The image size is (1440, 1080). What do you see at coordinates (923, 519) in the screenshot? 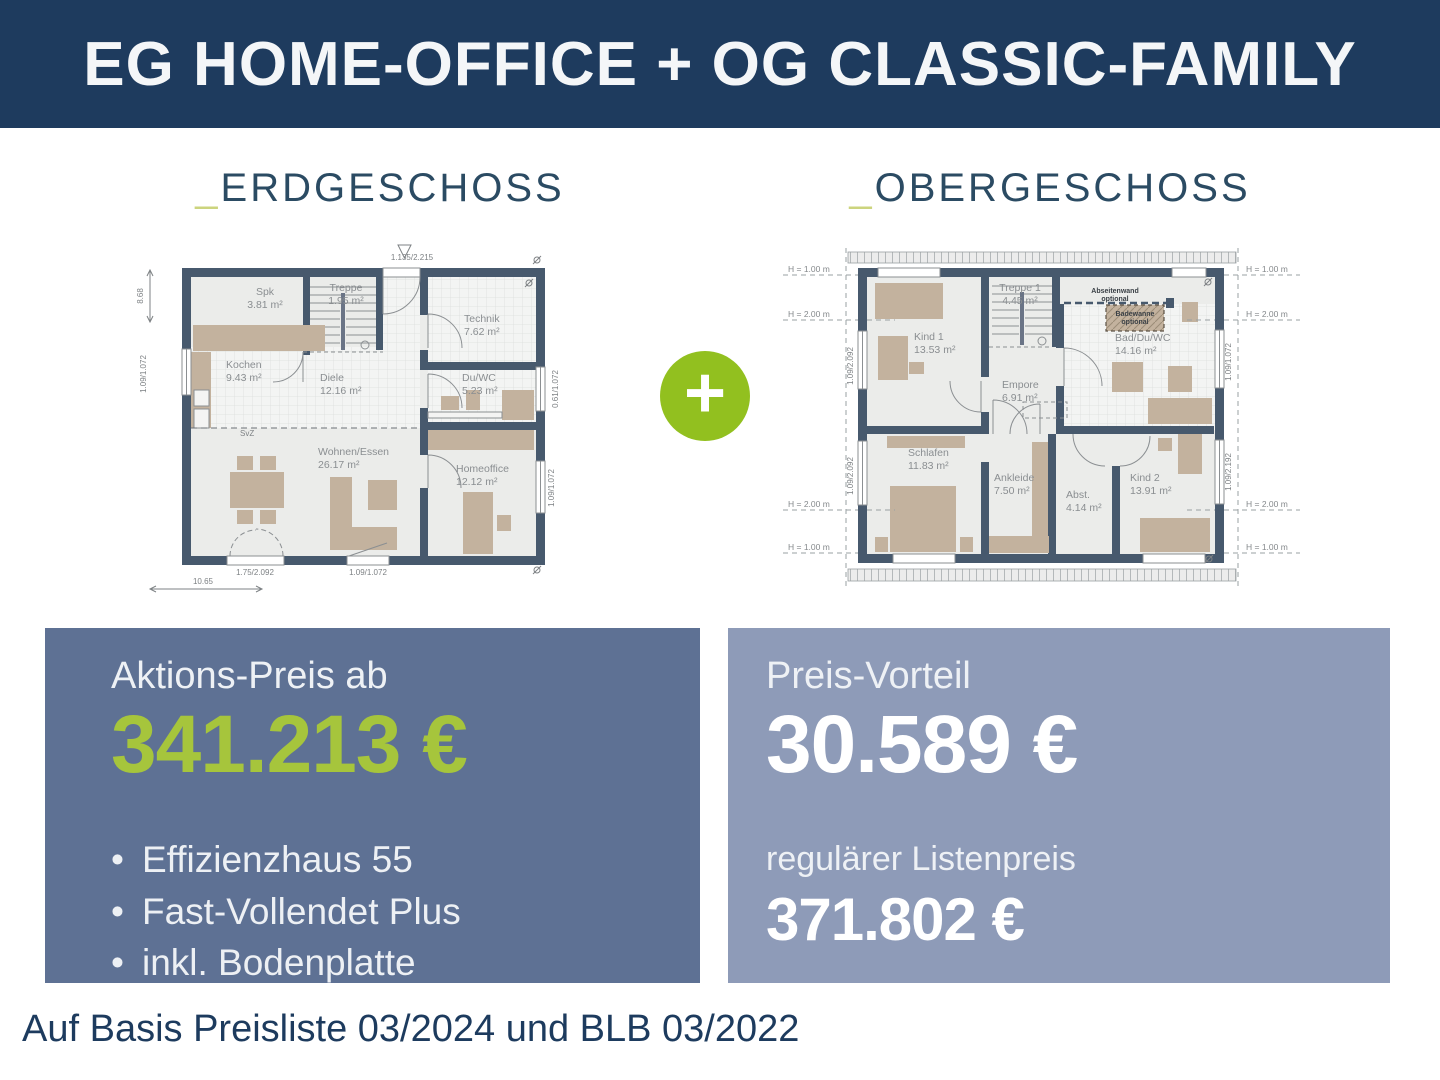
I see `og-schlafen-bed` at bounding box center [923, 519].